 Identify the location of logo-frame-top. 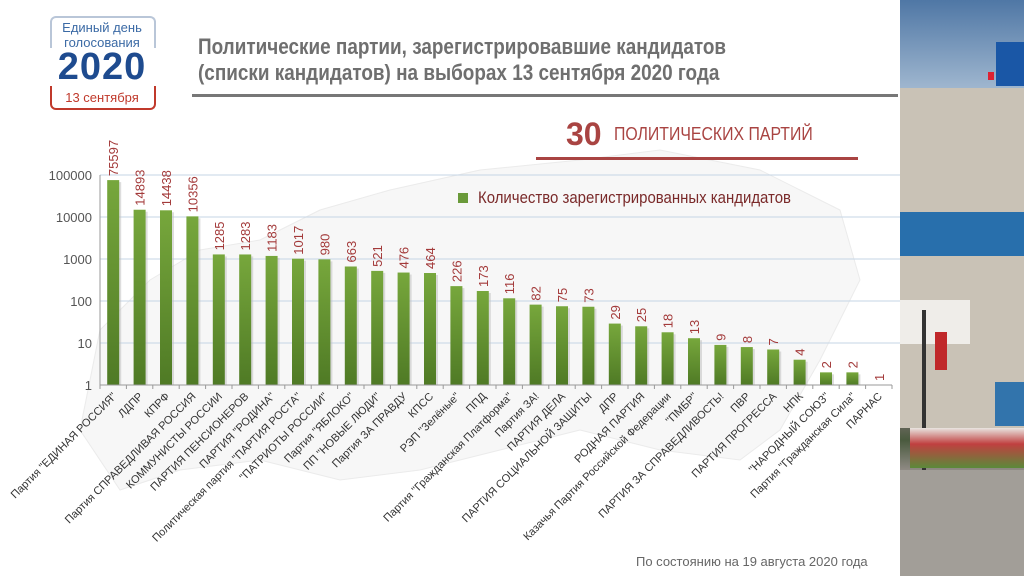
(103, 39).